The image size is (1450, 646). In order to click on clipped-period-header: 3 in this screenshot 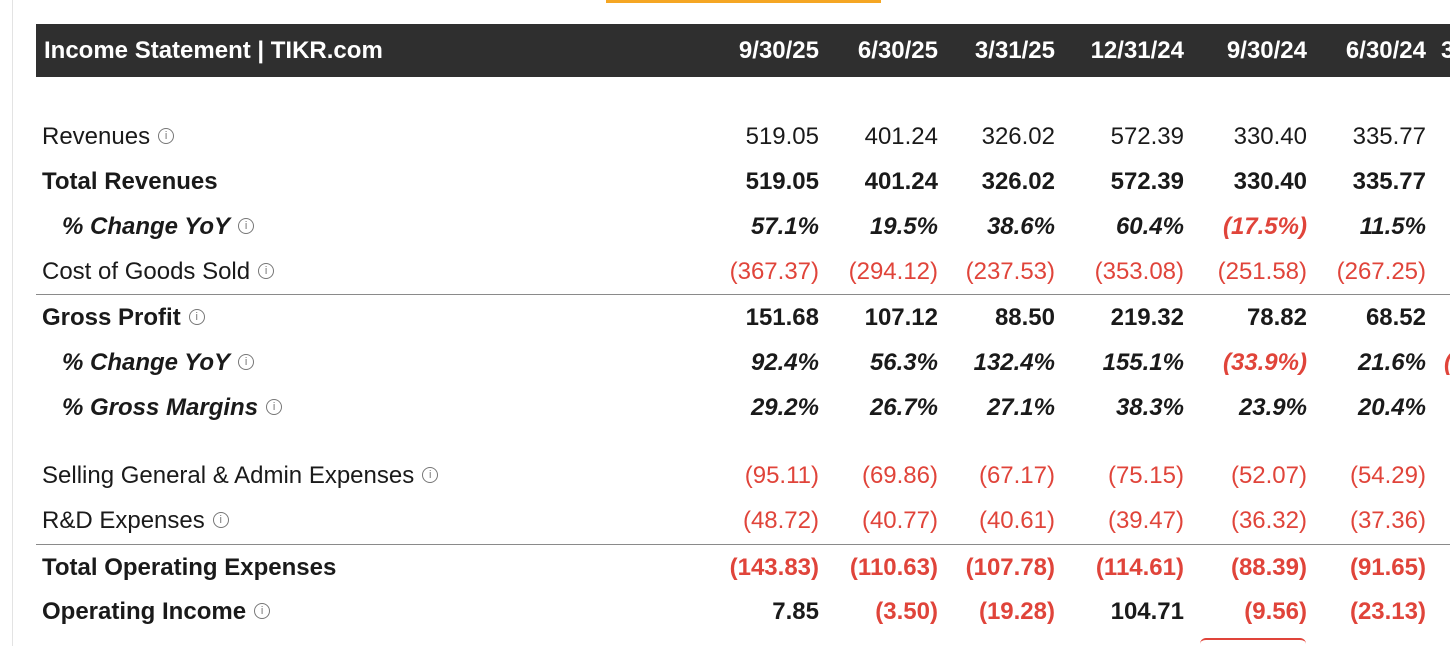, I will do `click(1445, 50)`.